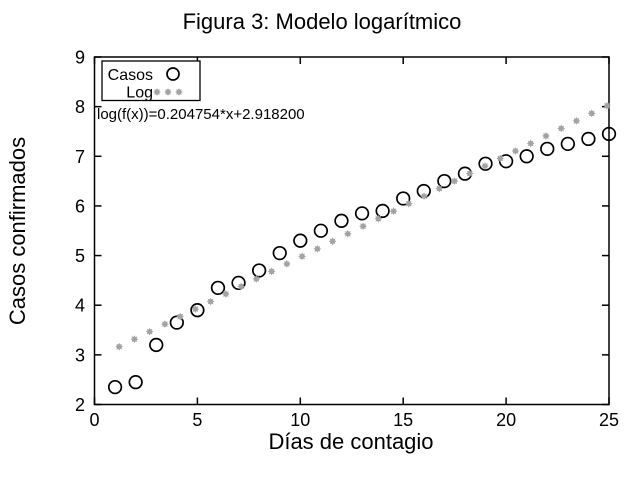 The image size is (640, 480). I want to click on x-axis-label: Días de contagio, so click(350, 441).